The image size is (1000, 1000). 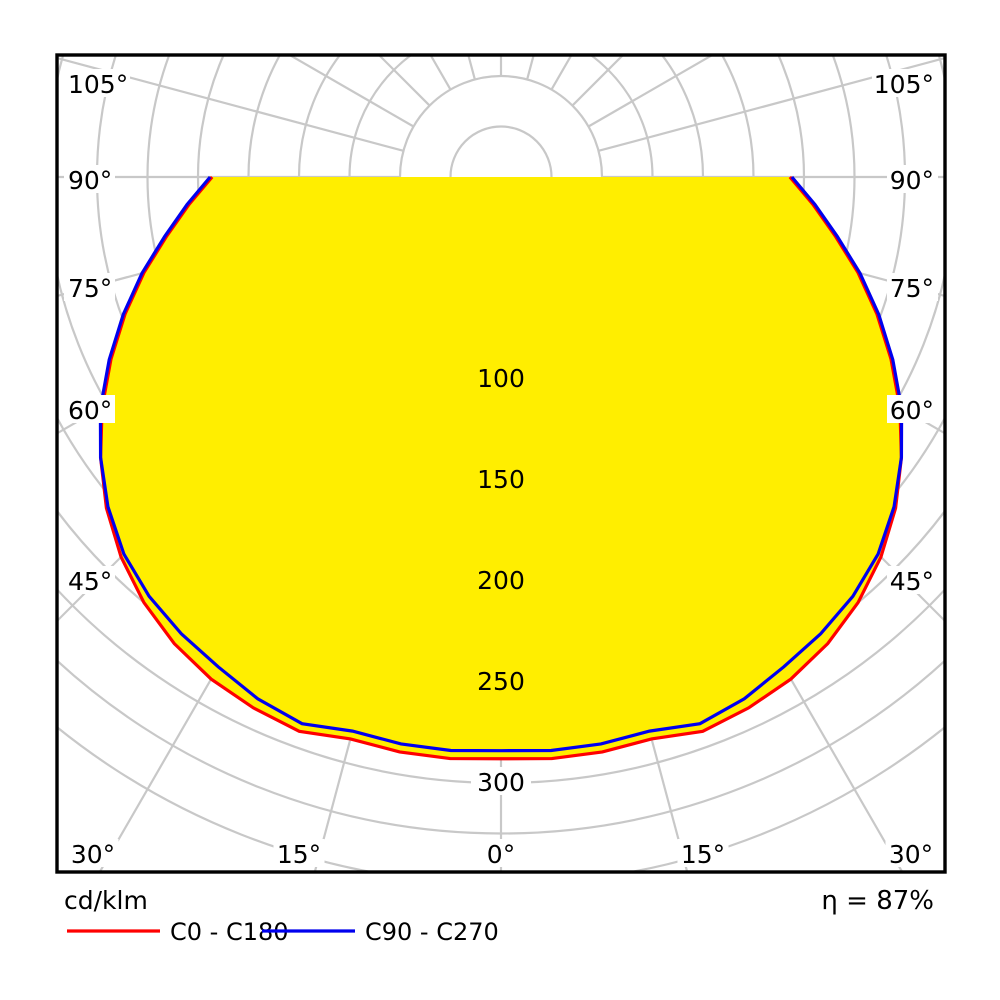 I want to click on angular-label-right-0: 105°, so click(x=905, y=84).